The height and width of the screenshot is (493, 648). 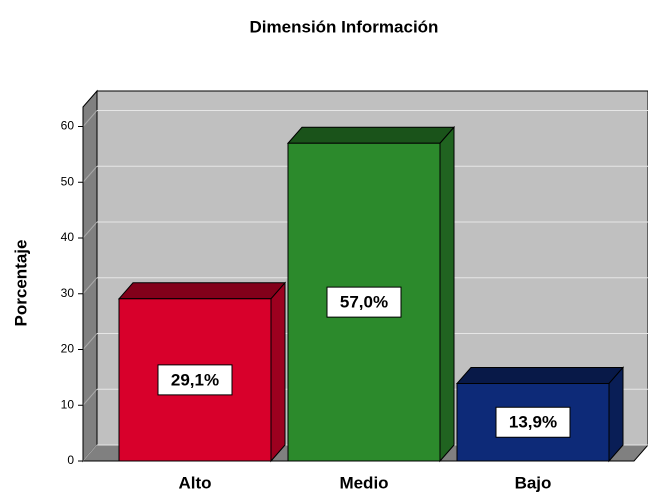 I want to click on value-label: 29,1%, so click(x=195, y=379).